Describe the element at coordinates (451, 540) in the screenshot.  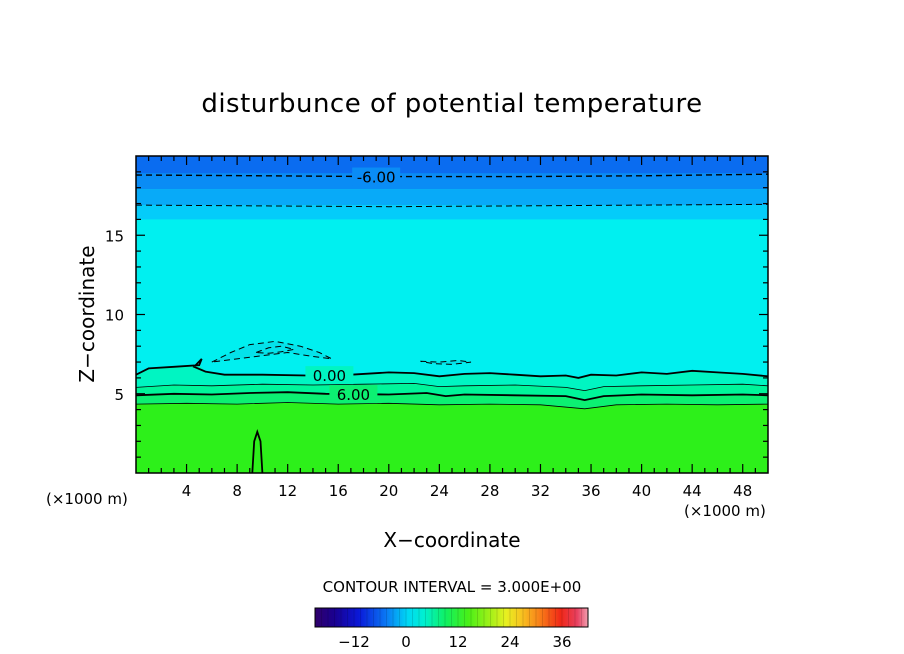
I see `x-axis-label: X−coordinate` at that location.